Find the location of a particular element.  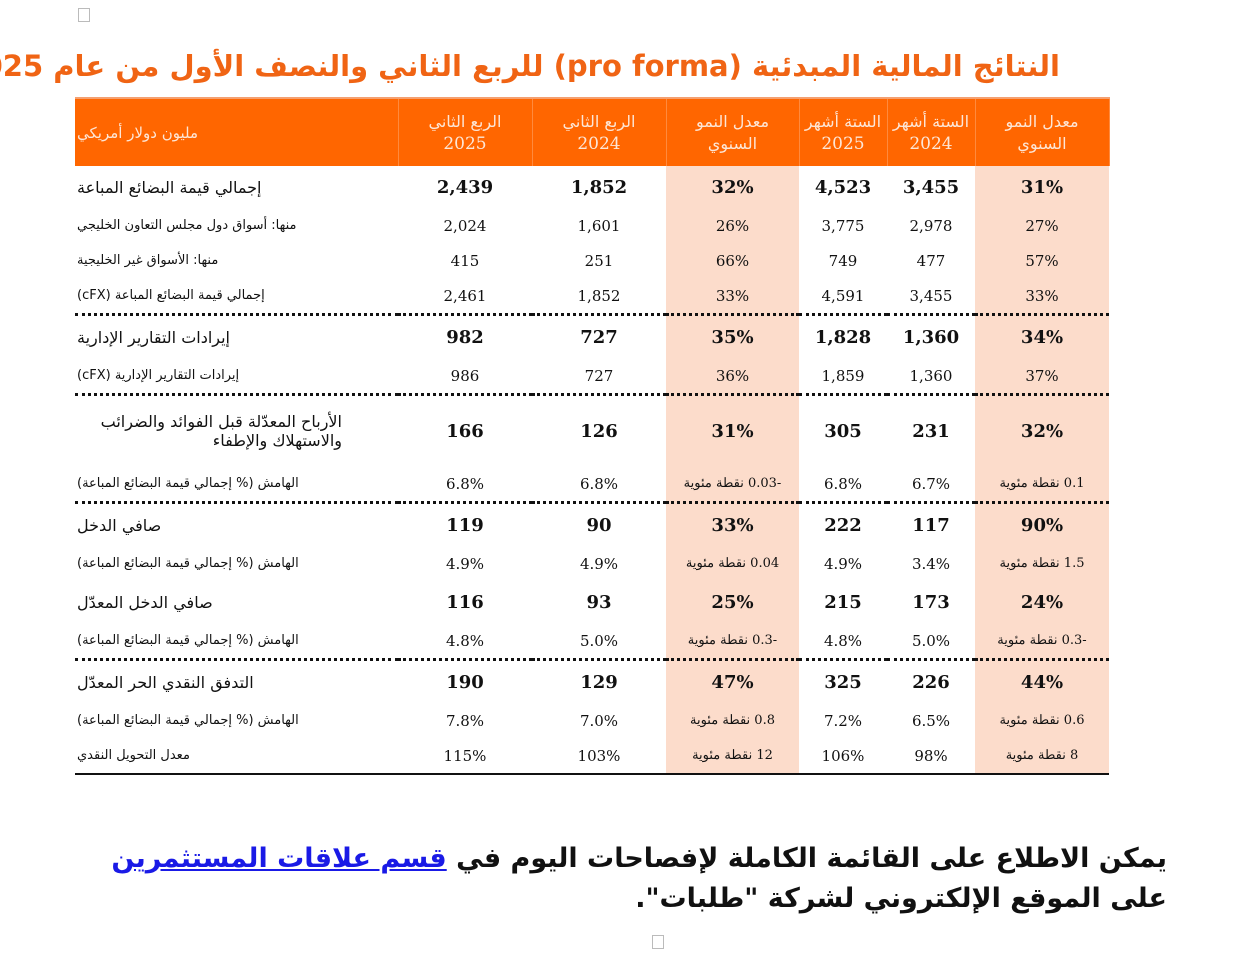

cell-q2-2024: 6.8% is located at coordinates (599, 485).